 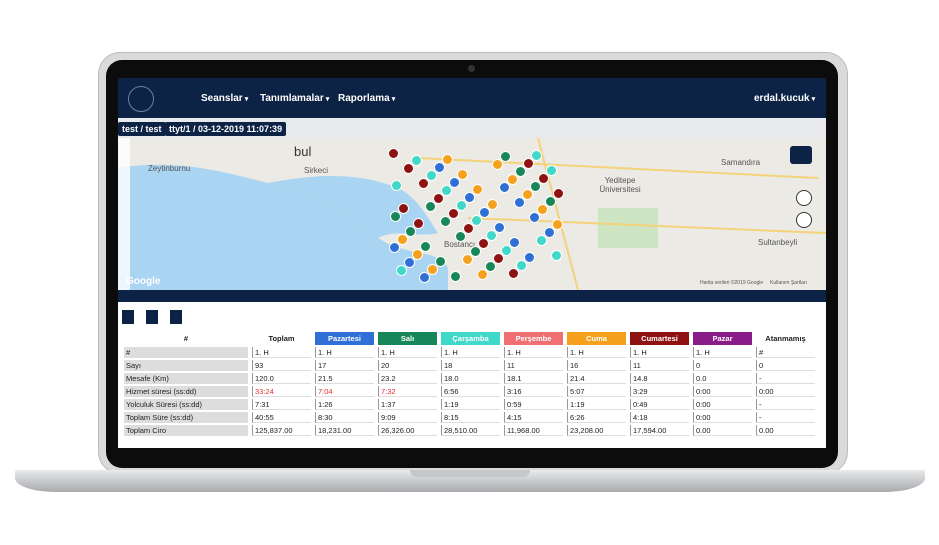 What do you see at coordinates (741, 162) in the screenshot?
I see `map-label: Samandıra` at bounding box center [741, 162].